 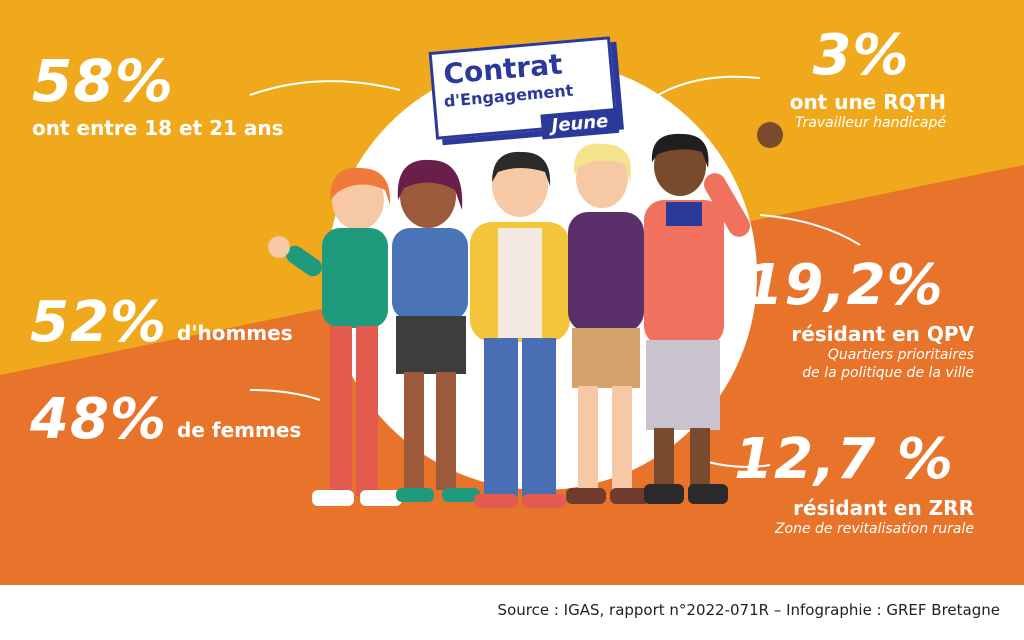 What do you see at coordinates (103, 81) in the screenshot?
I see `stat-age-value: 58%` at bounding box center [103, 81].